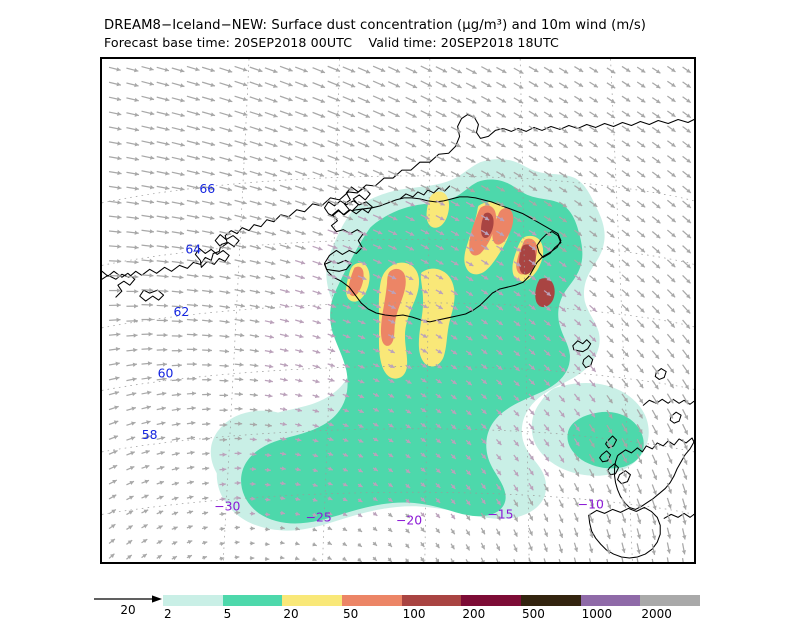 The height and width of the screenshot is (621, 800). Describe the element at coordinates (431, 600) in the screenshot. I see `concentration-colorbar` at that location.